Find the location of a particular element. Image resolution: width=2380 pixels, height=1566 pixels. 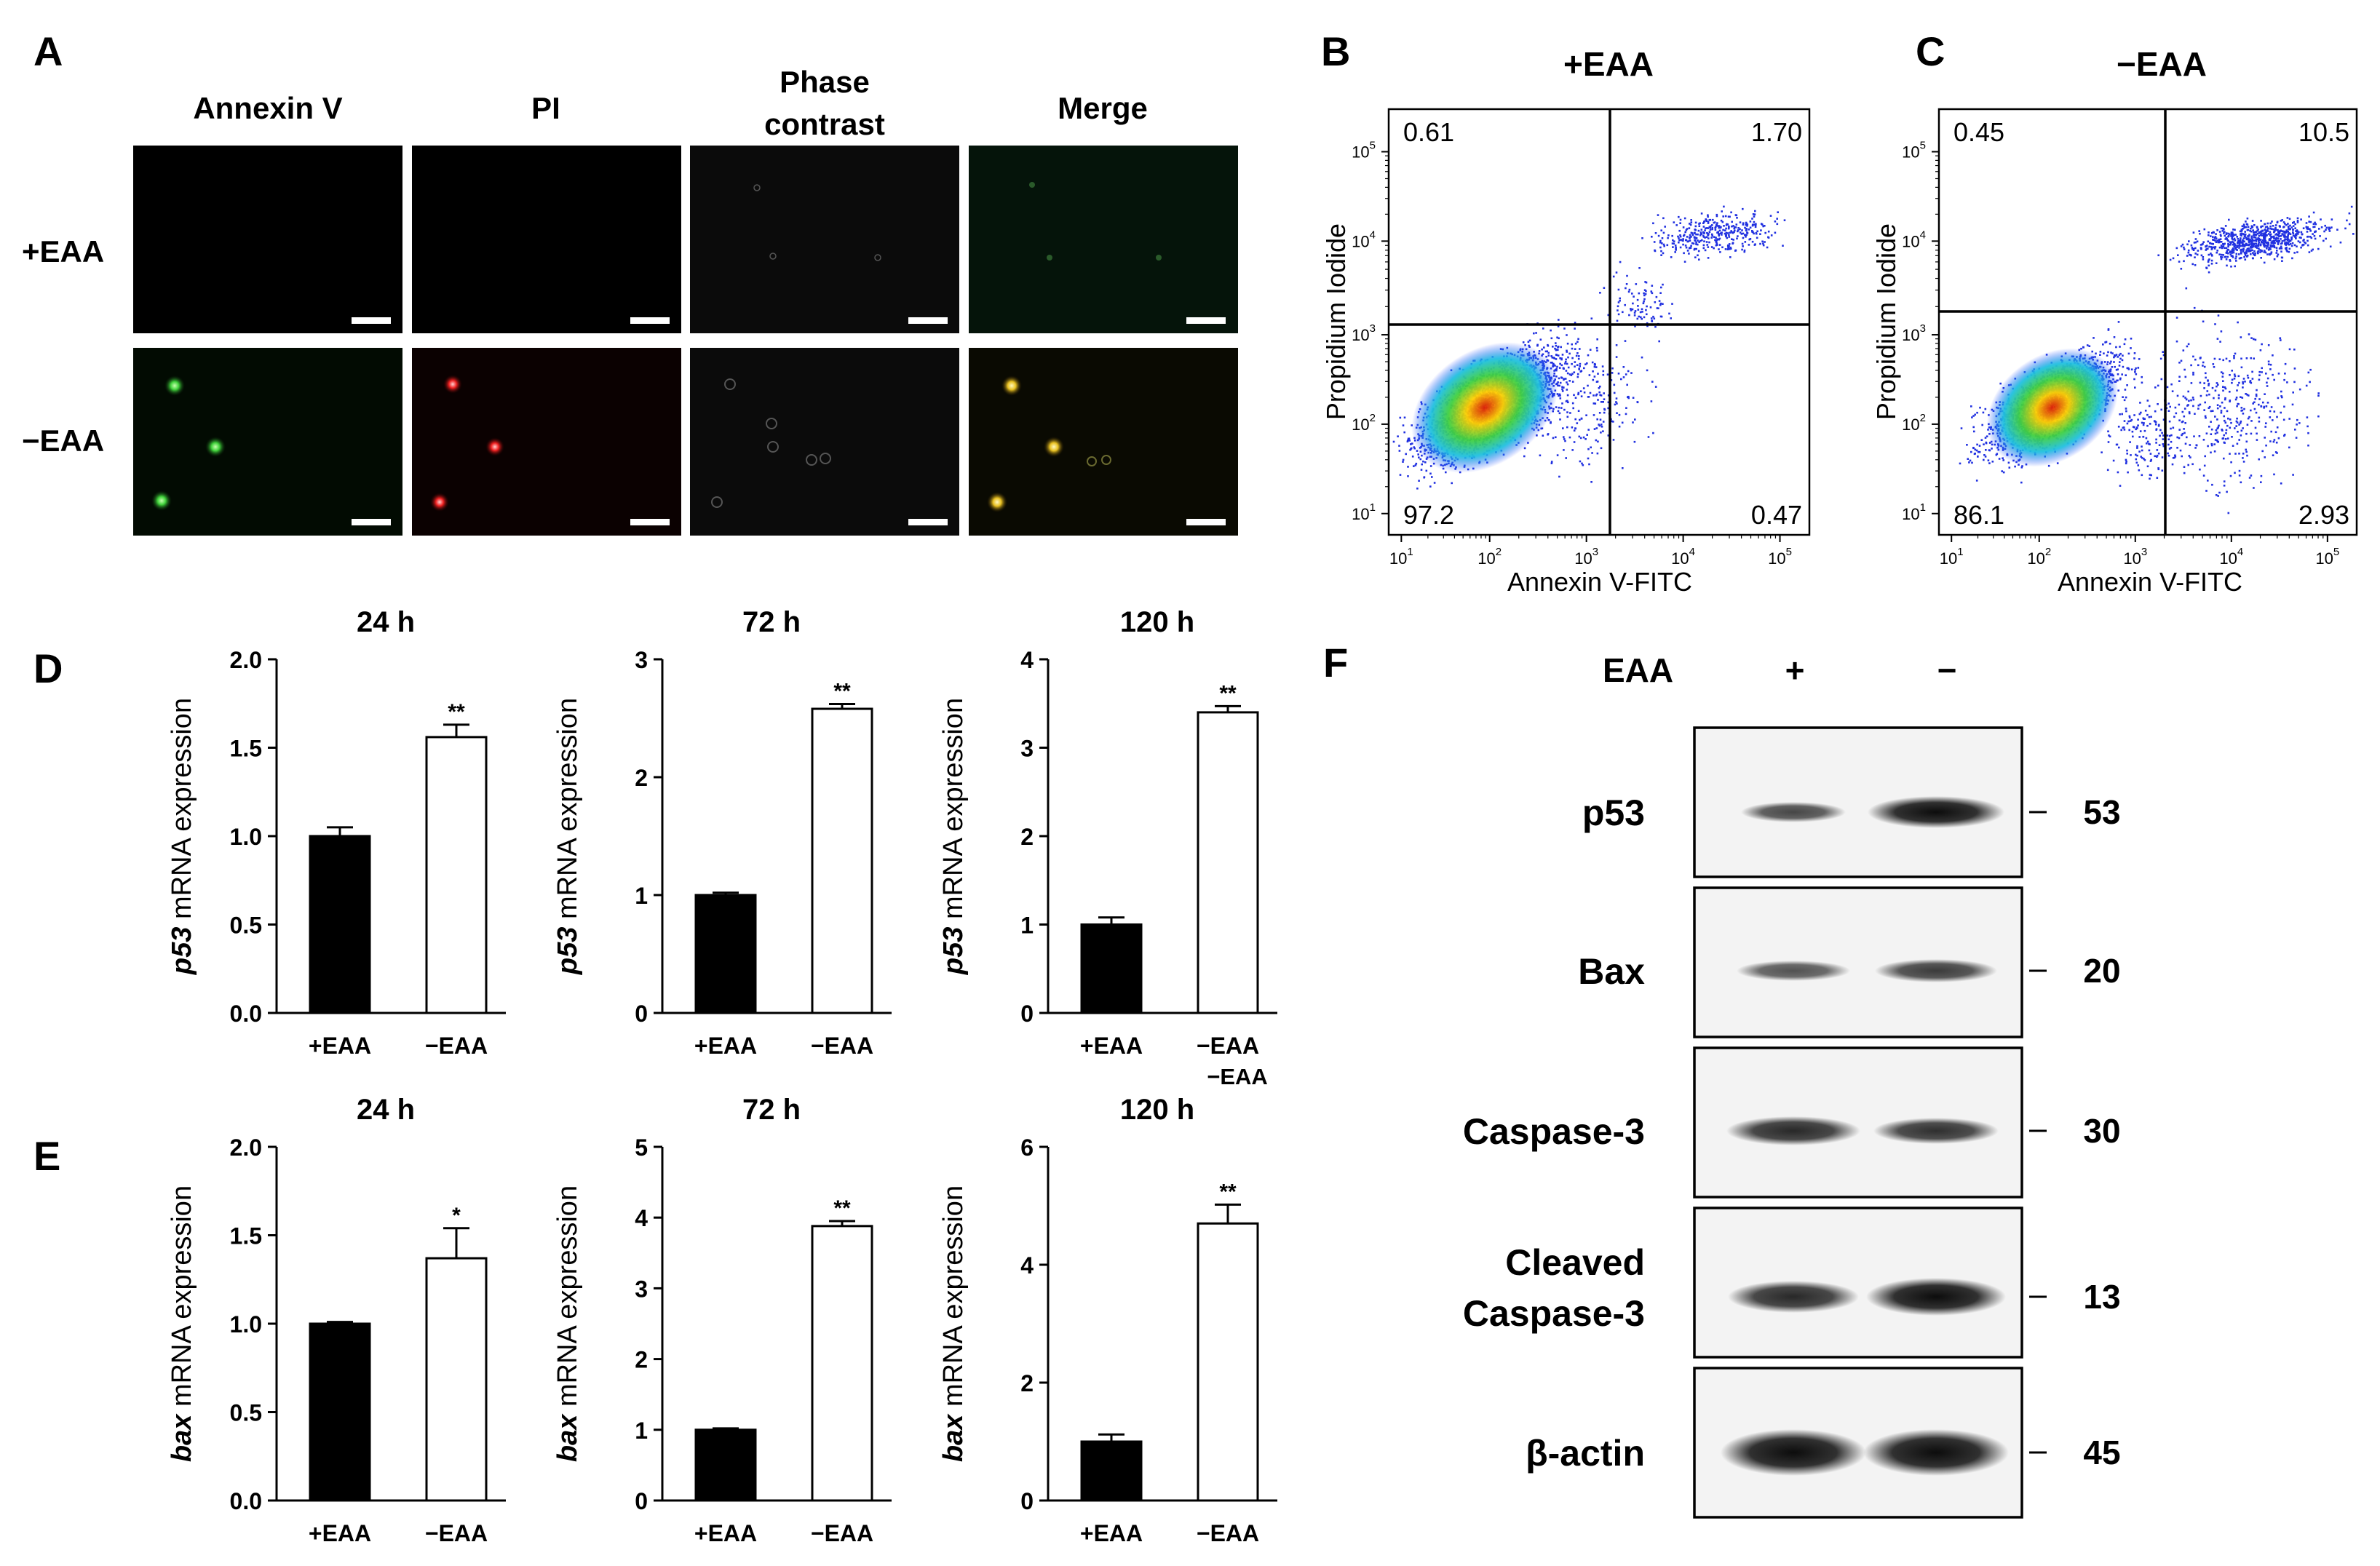

x-tick-label: 10² is located at coordinates (1489, 557).